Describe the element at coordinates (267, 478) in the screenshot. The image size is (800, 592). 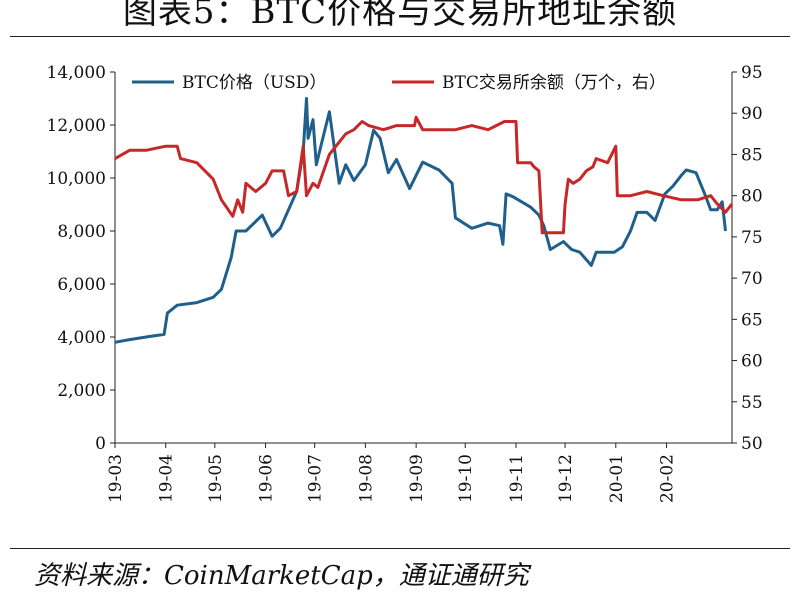
I see `x-tick-label: 19-06` at that location.